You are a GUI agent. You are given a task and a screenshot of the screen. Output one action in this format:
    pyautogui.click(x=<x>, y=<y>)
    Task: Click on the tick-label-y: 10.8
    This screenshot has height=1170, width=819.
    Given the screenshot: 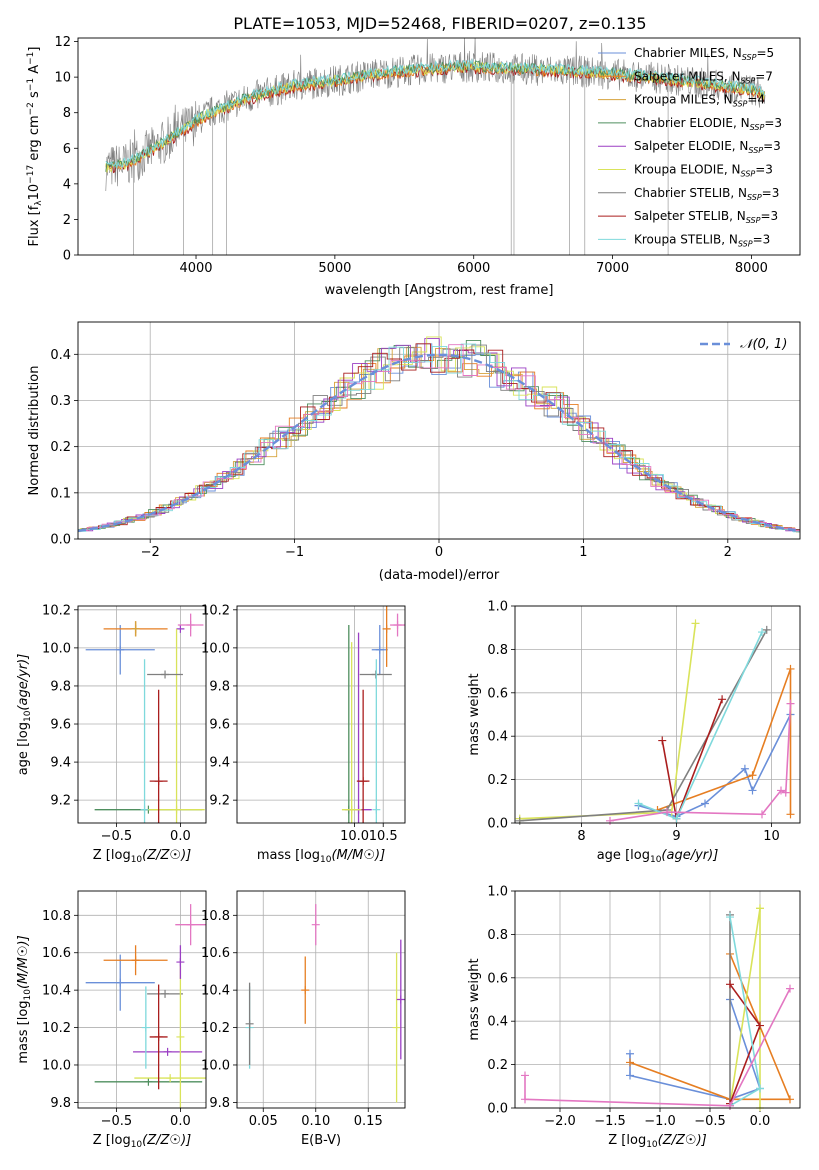 What is the action you would take?
    pyautogui.click(x=215, y=916)
    